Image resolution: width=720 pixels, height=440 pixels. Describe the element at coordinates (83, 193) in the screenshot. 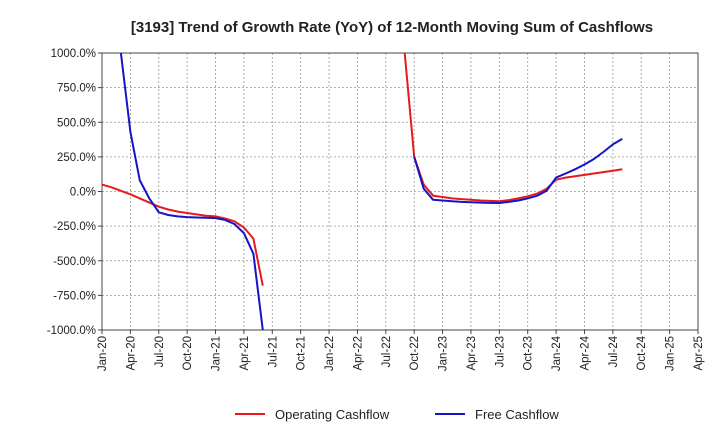

I see `y-tick-label: 0.0%` at that location.